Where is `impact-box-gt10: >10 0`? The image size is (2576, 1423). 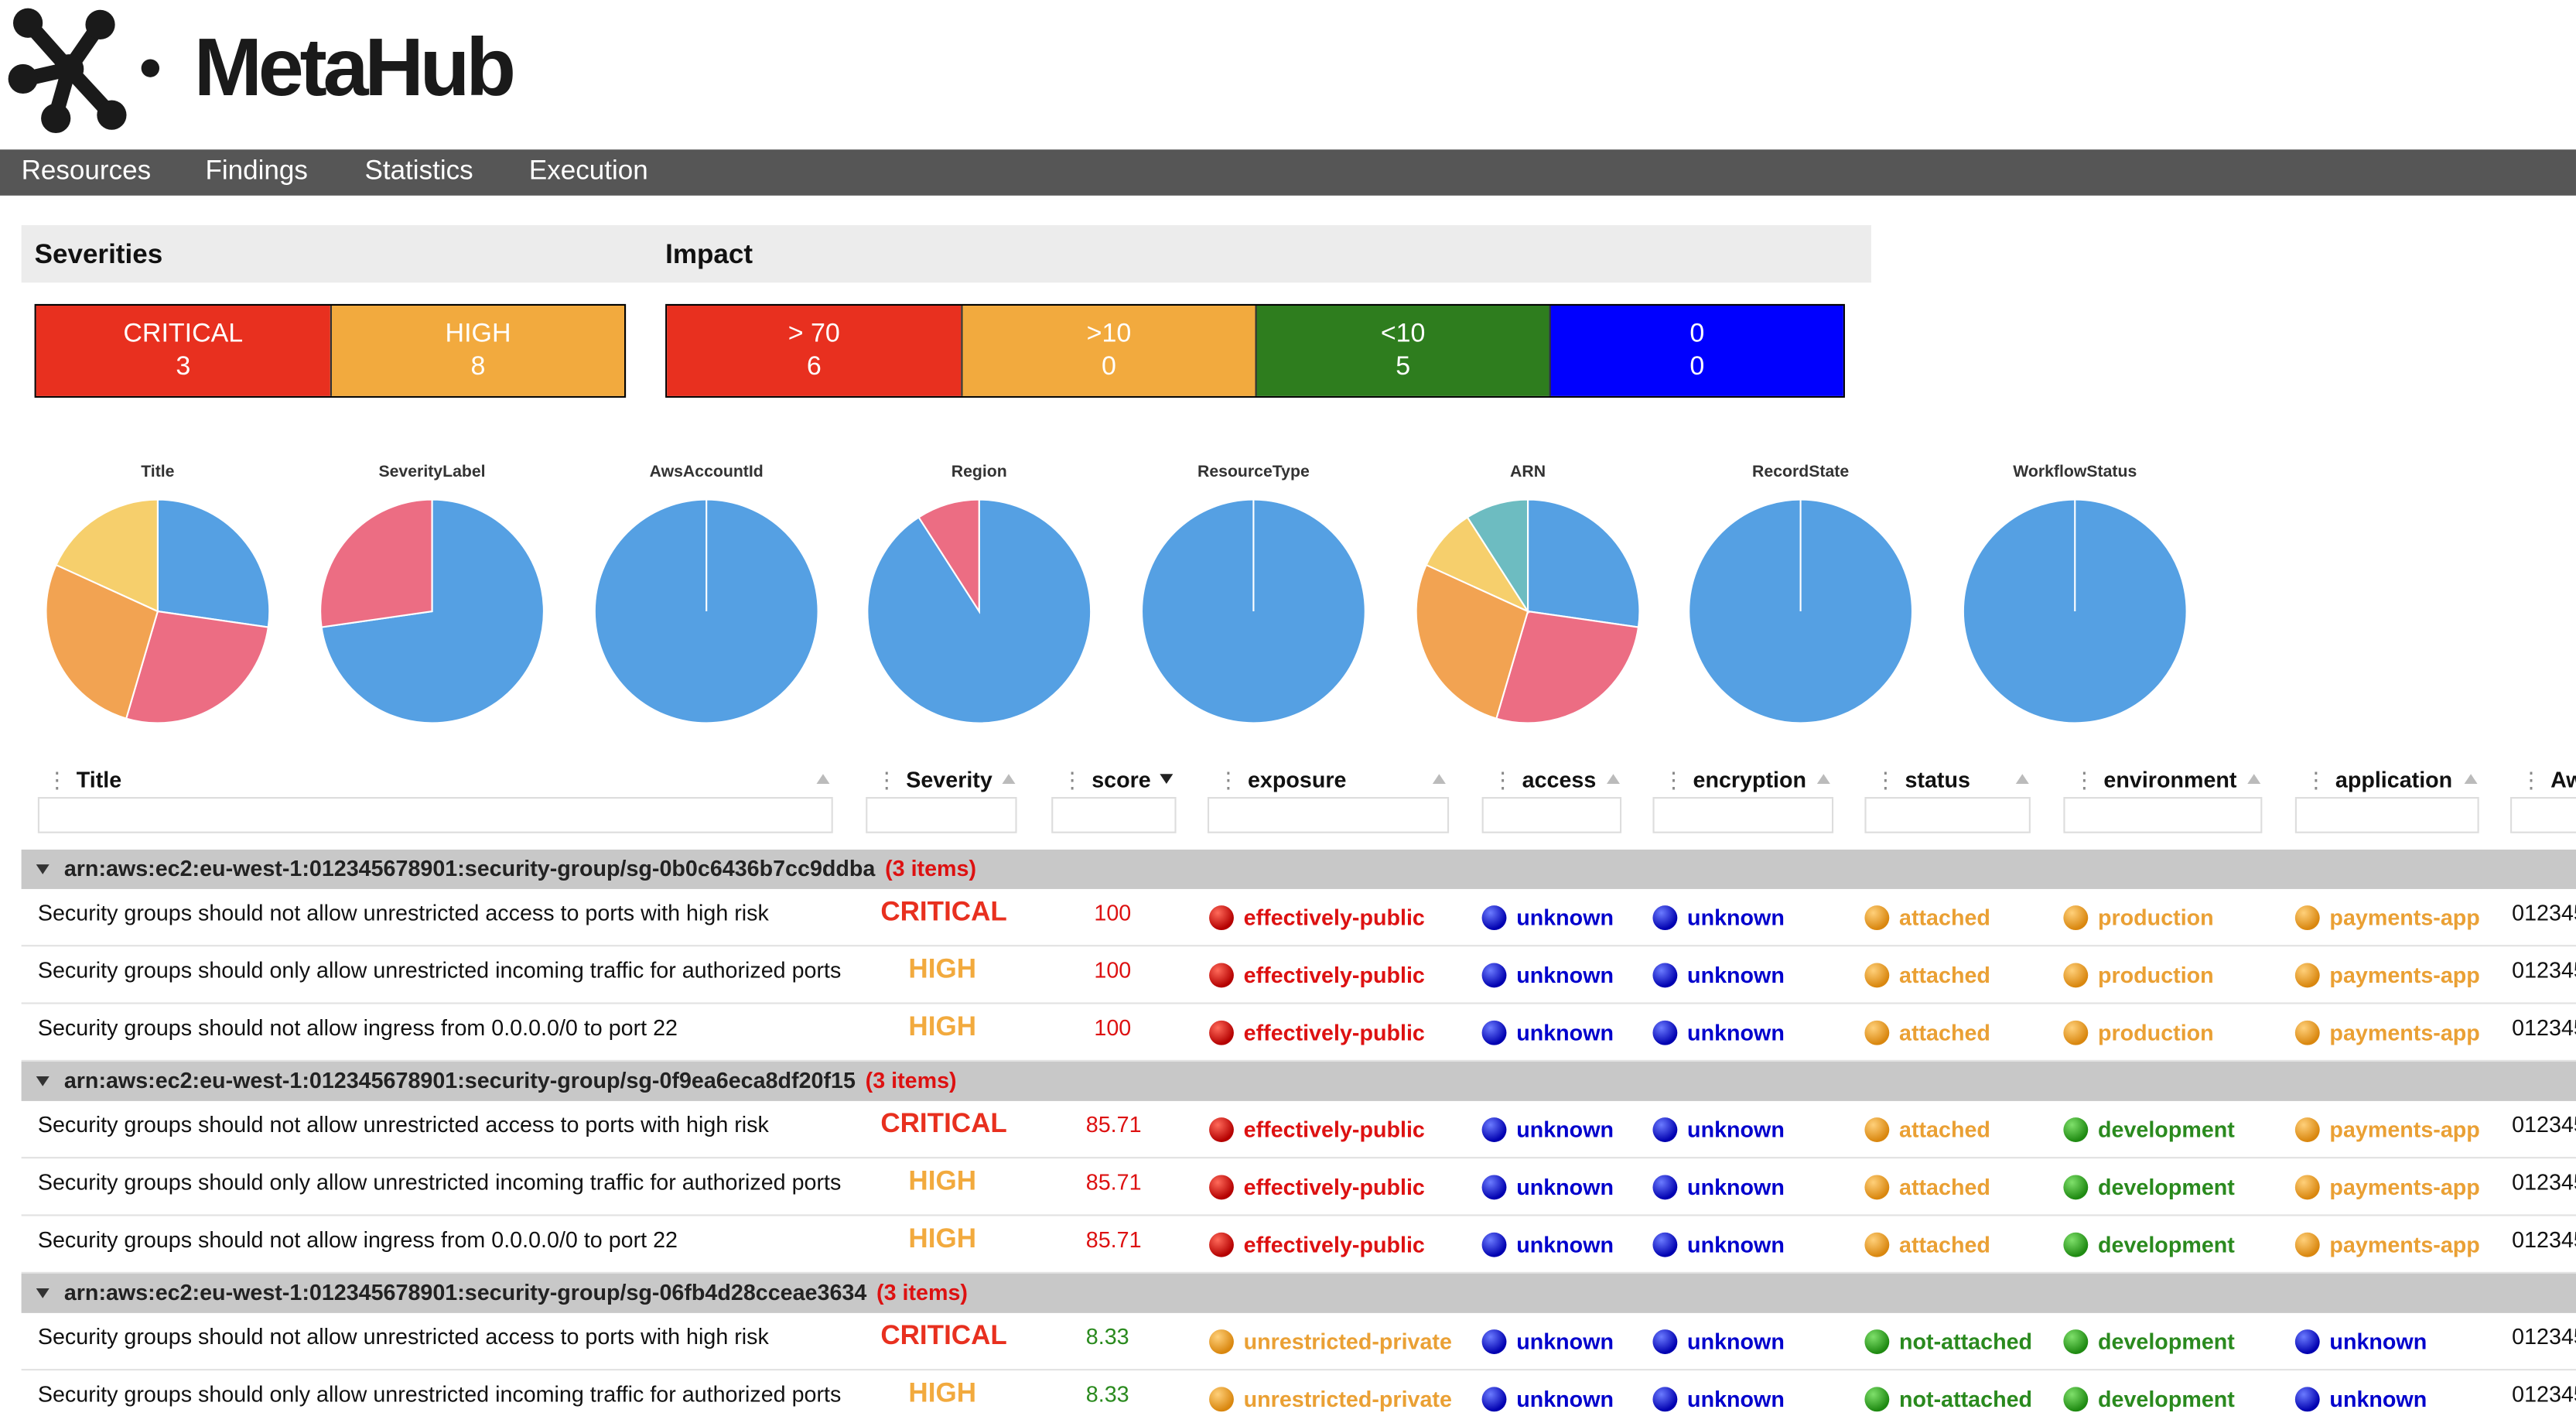
impact-box-gt10: >10 0 is located at coordinates (1108, 351).